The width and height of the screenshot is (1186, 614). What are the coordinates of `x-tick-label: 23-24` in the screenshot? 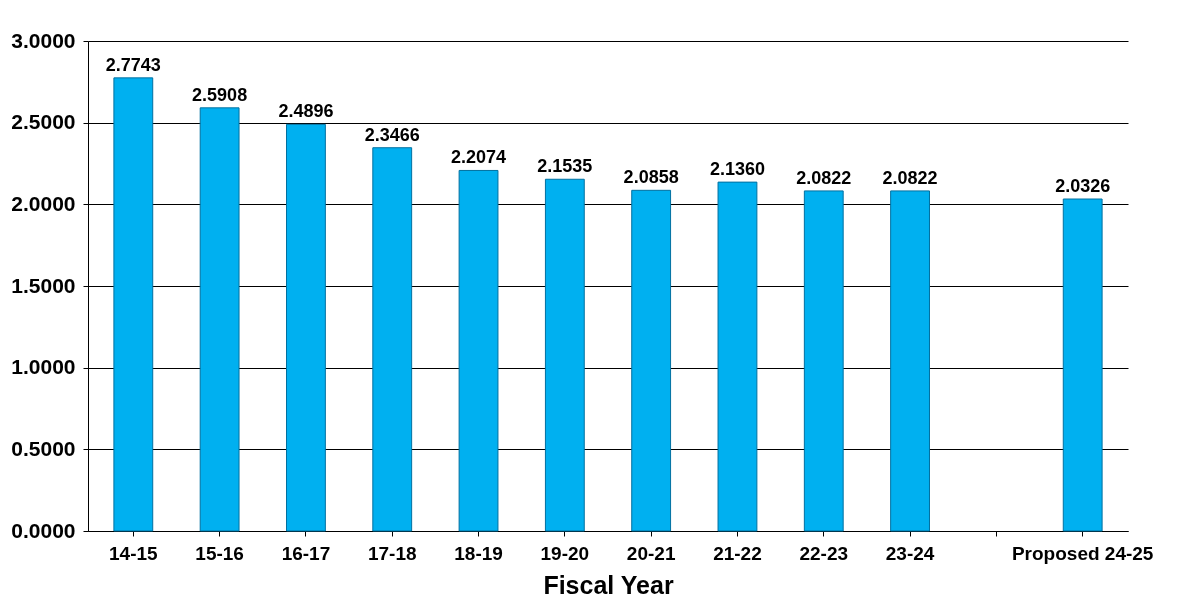 It's located at (910, 553).